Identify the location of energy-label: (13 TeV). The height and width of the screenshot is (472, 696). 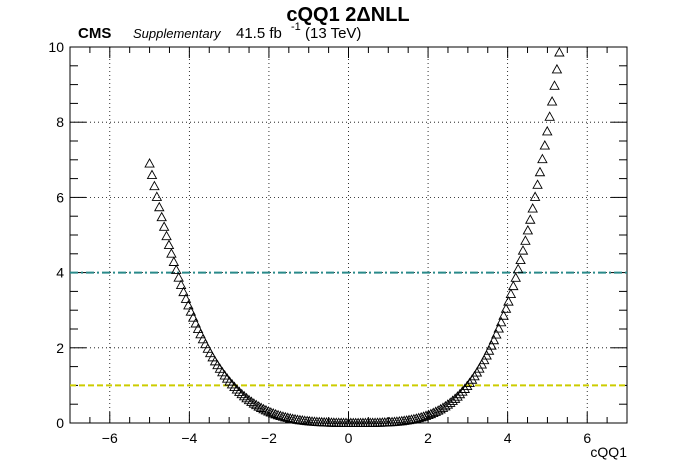
(333, 33).